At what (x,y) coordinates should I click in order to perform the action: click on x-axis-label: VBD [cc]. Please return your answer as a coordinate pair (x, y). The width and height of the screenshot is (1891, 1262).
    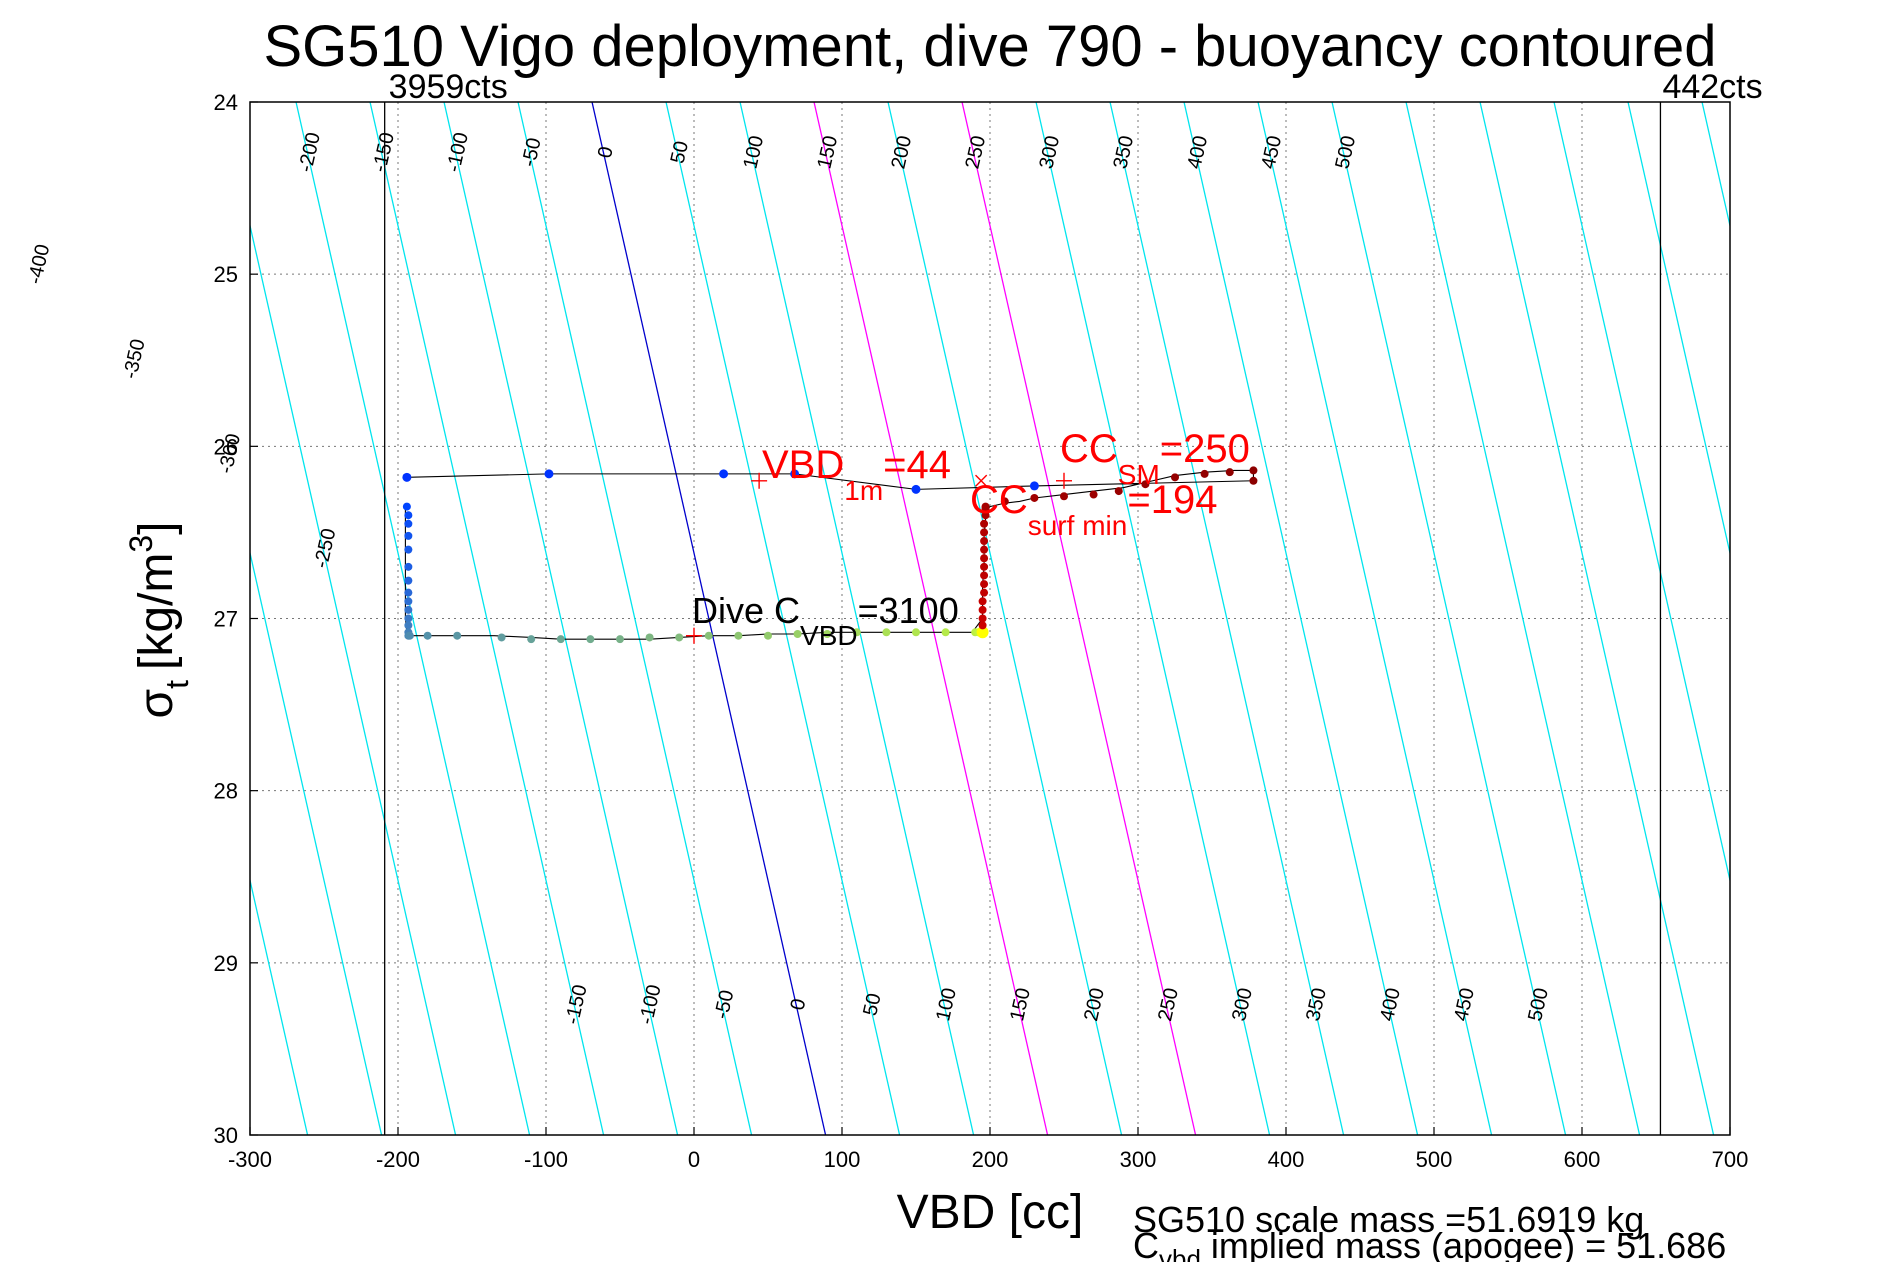
    Looking at the image, I should click on (990, 1212).